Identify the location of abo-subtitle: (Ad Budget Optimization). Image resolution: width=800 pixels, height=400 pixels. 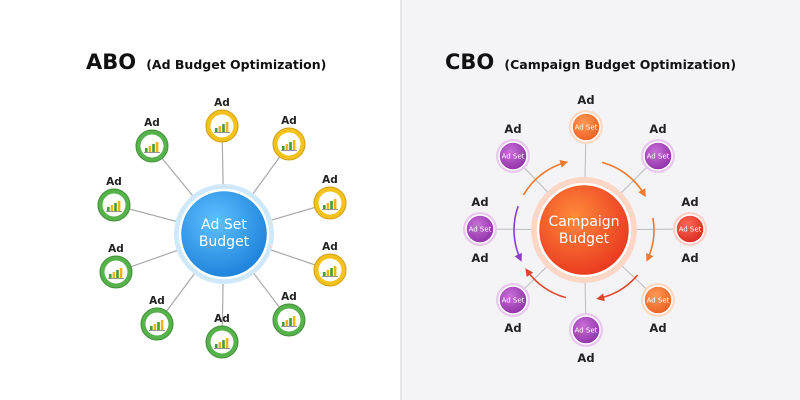
(236, 64).